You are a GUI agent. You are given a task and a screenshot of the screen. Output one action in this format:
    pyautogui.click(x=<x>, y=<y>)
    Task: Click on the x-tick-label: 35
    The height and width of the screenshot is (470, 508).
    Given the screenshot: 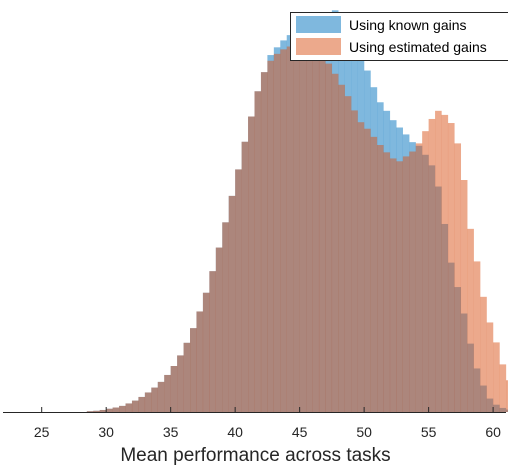 What is the action you would take?
    pyautogui.click(x=171, y=432)
    